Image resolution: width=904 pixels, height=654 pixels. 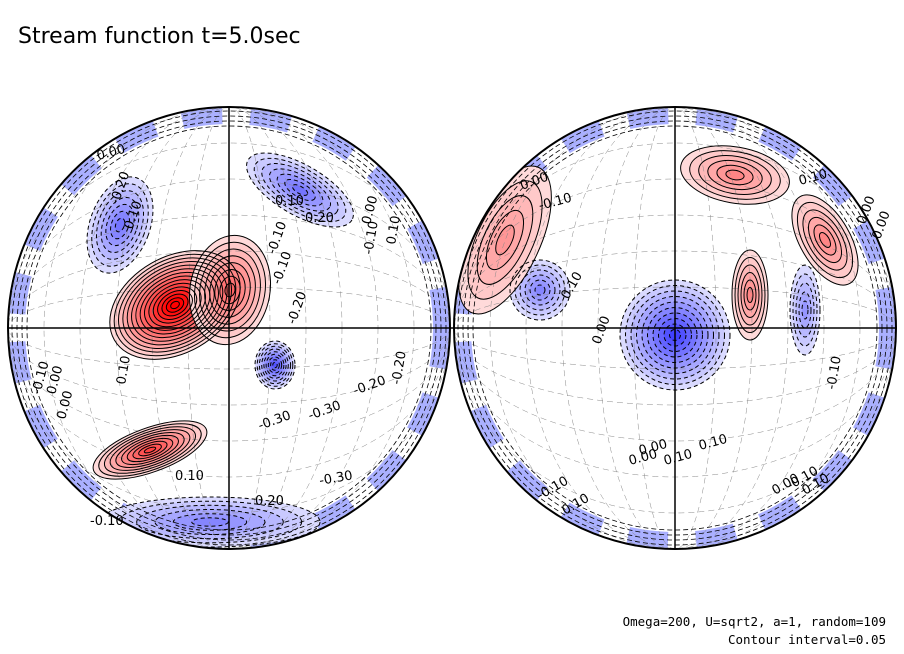 I want to click on left-contour-label: -0.20, so click(x=399, y=368).